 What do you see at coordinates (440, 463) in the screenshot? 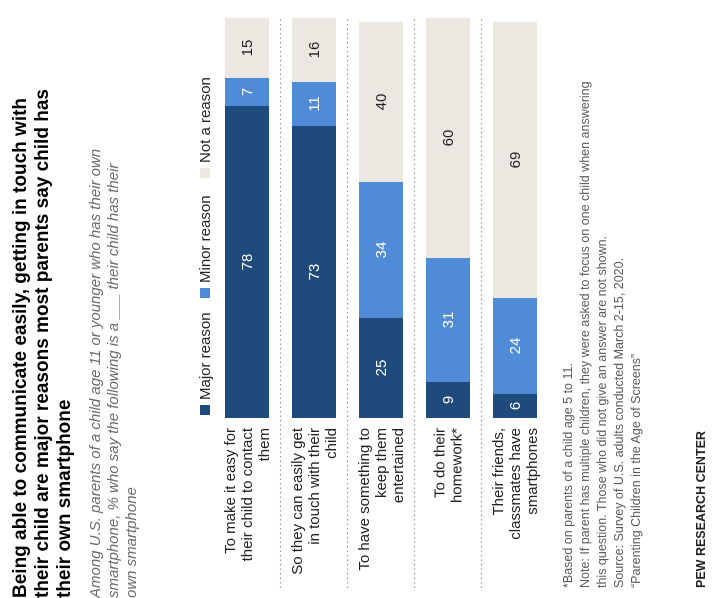
I see `category-label-line: To do their` at bounding box center [440, 463].